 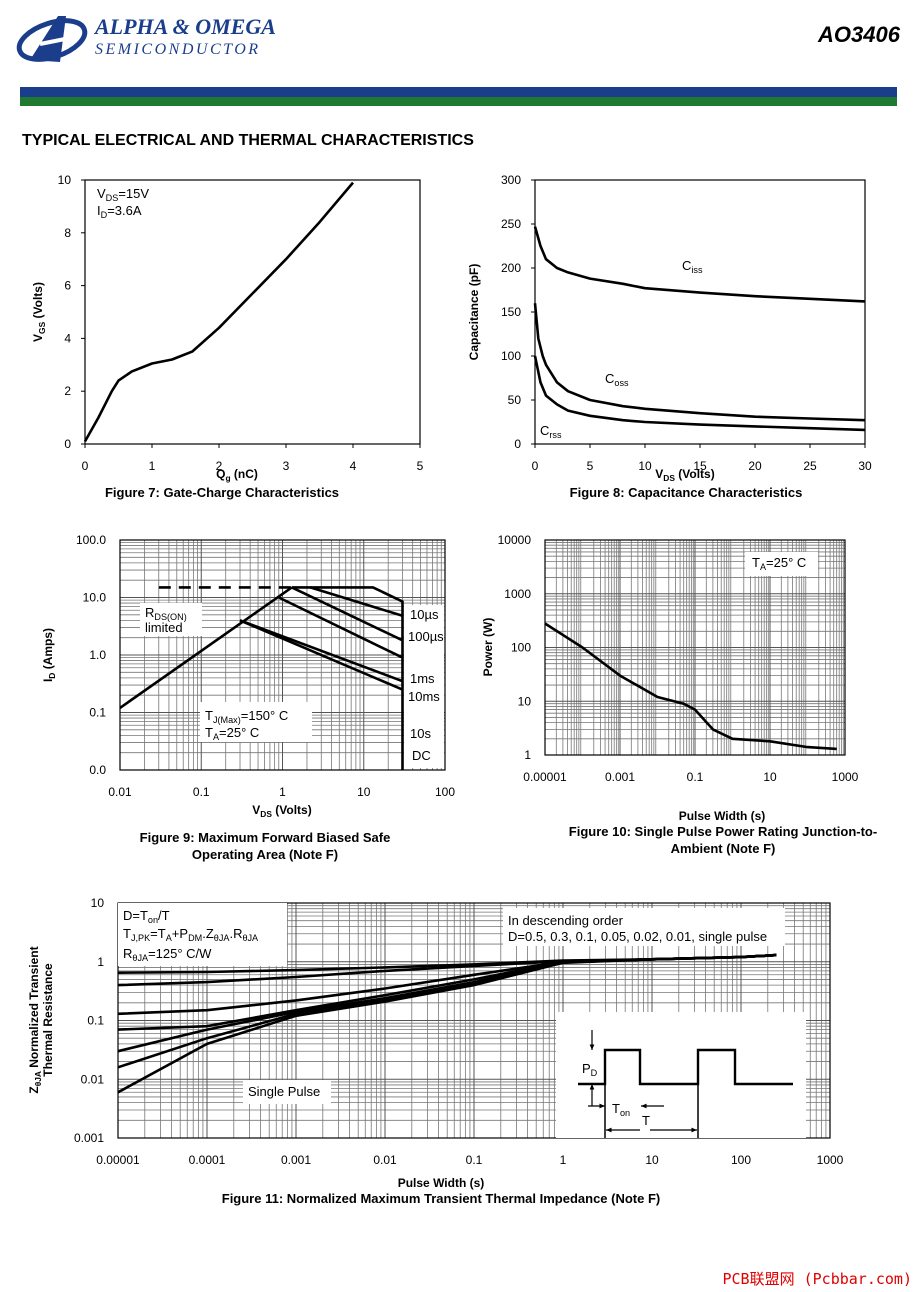 What do you see at coordinates (244, 474) in the screenshot?
I see `text-run: (nC)` at bounding box center [244, 474].